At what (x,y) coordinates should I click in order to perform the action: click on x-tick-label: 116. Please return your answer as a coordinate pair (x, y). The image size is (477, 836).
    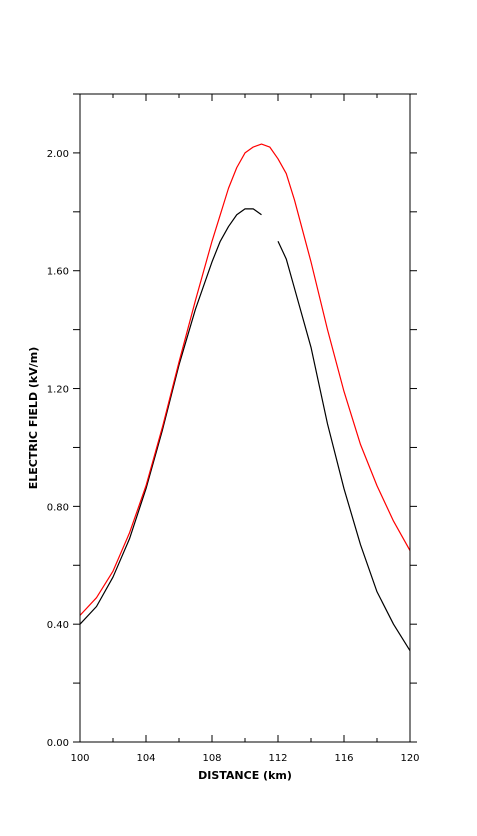
    Looking at the image, I should click on (343, 758).